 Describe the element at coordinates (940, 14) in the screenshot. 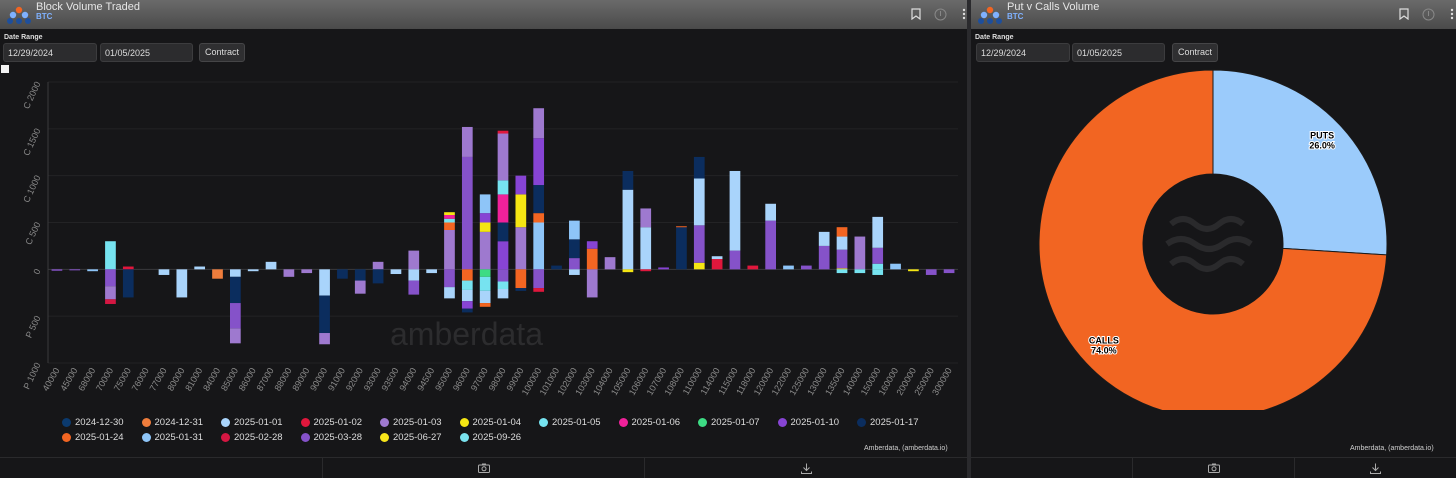

I see `info-icon` at that location.